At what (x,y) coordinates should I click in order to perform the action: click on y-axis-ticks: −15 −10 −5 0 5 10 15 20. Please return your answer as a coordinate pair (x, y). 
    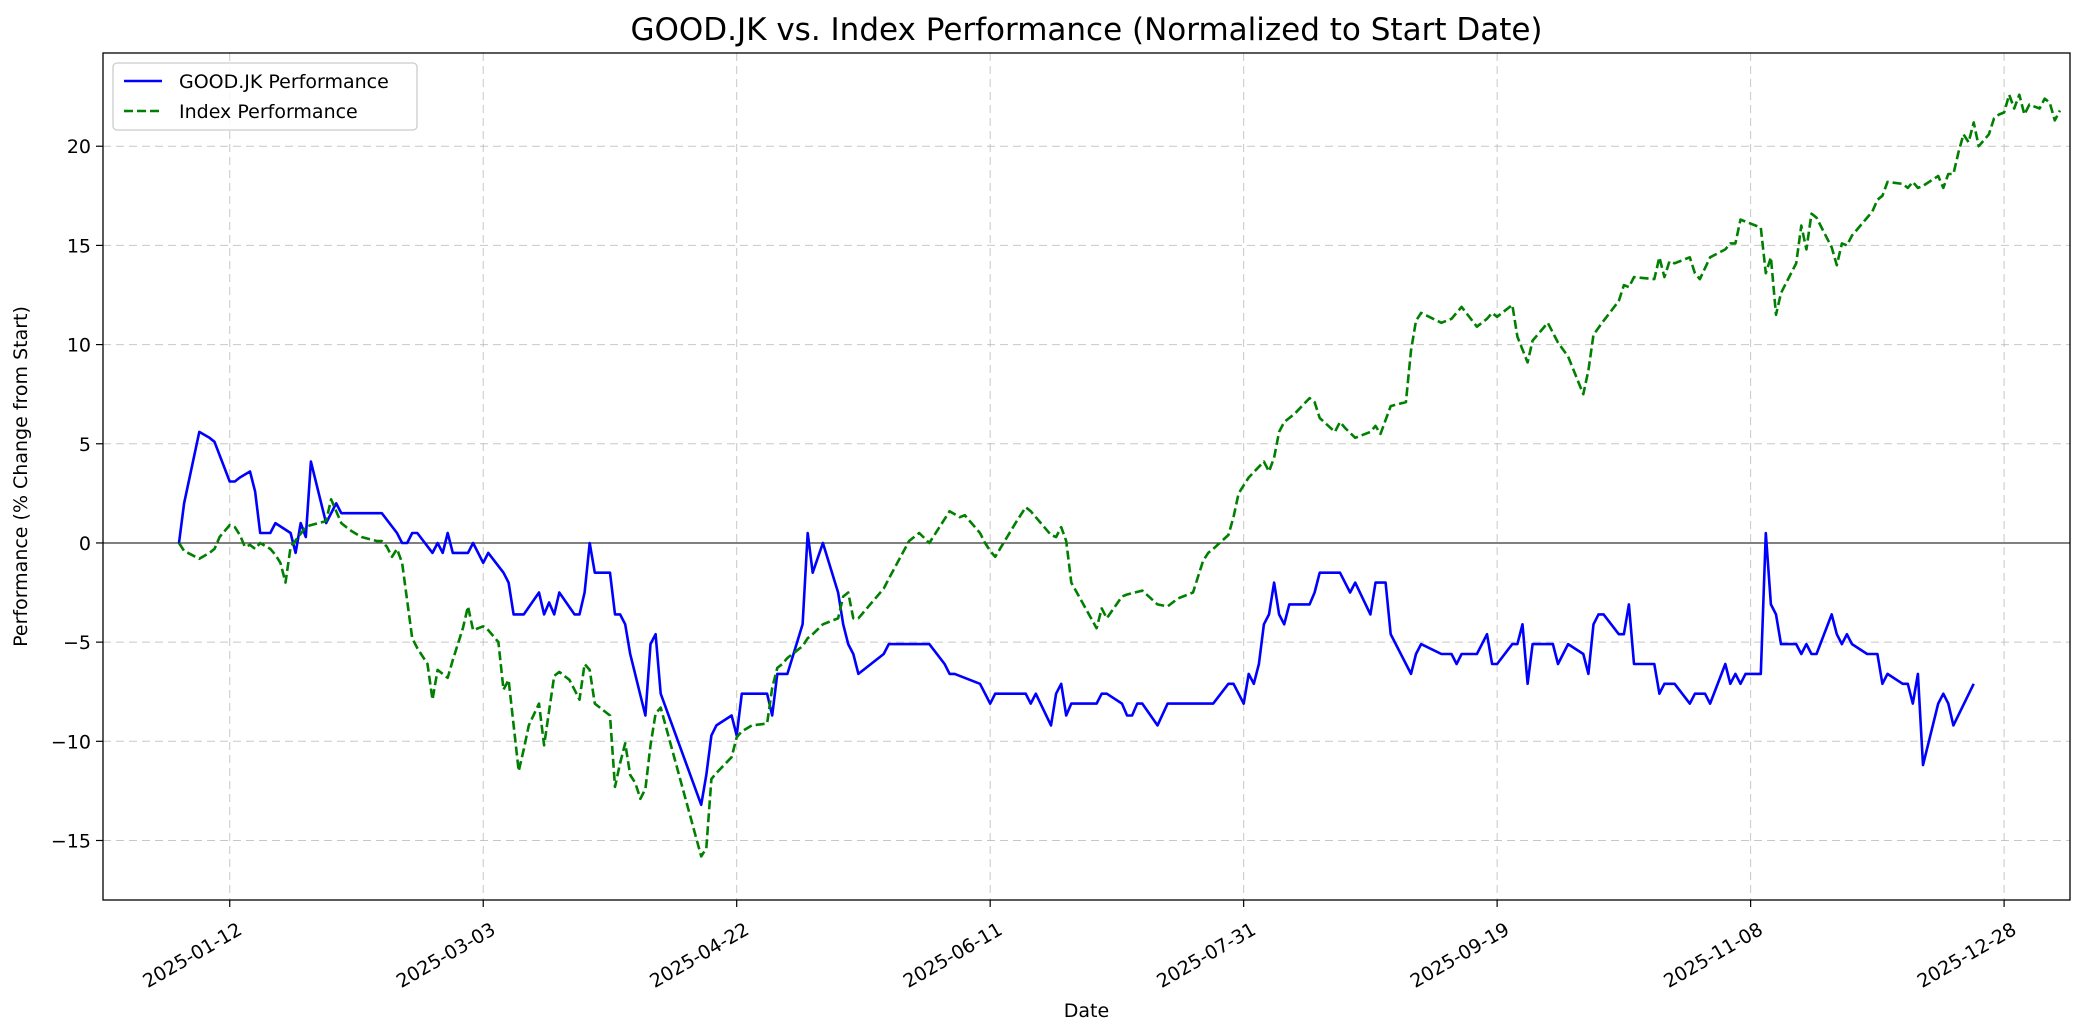
    Looking at the image, I should click on (77, 494).